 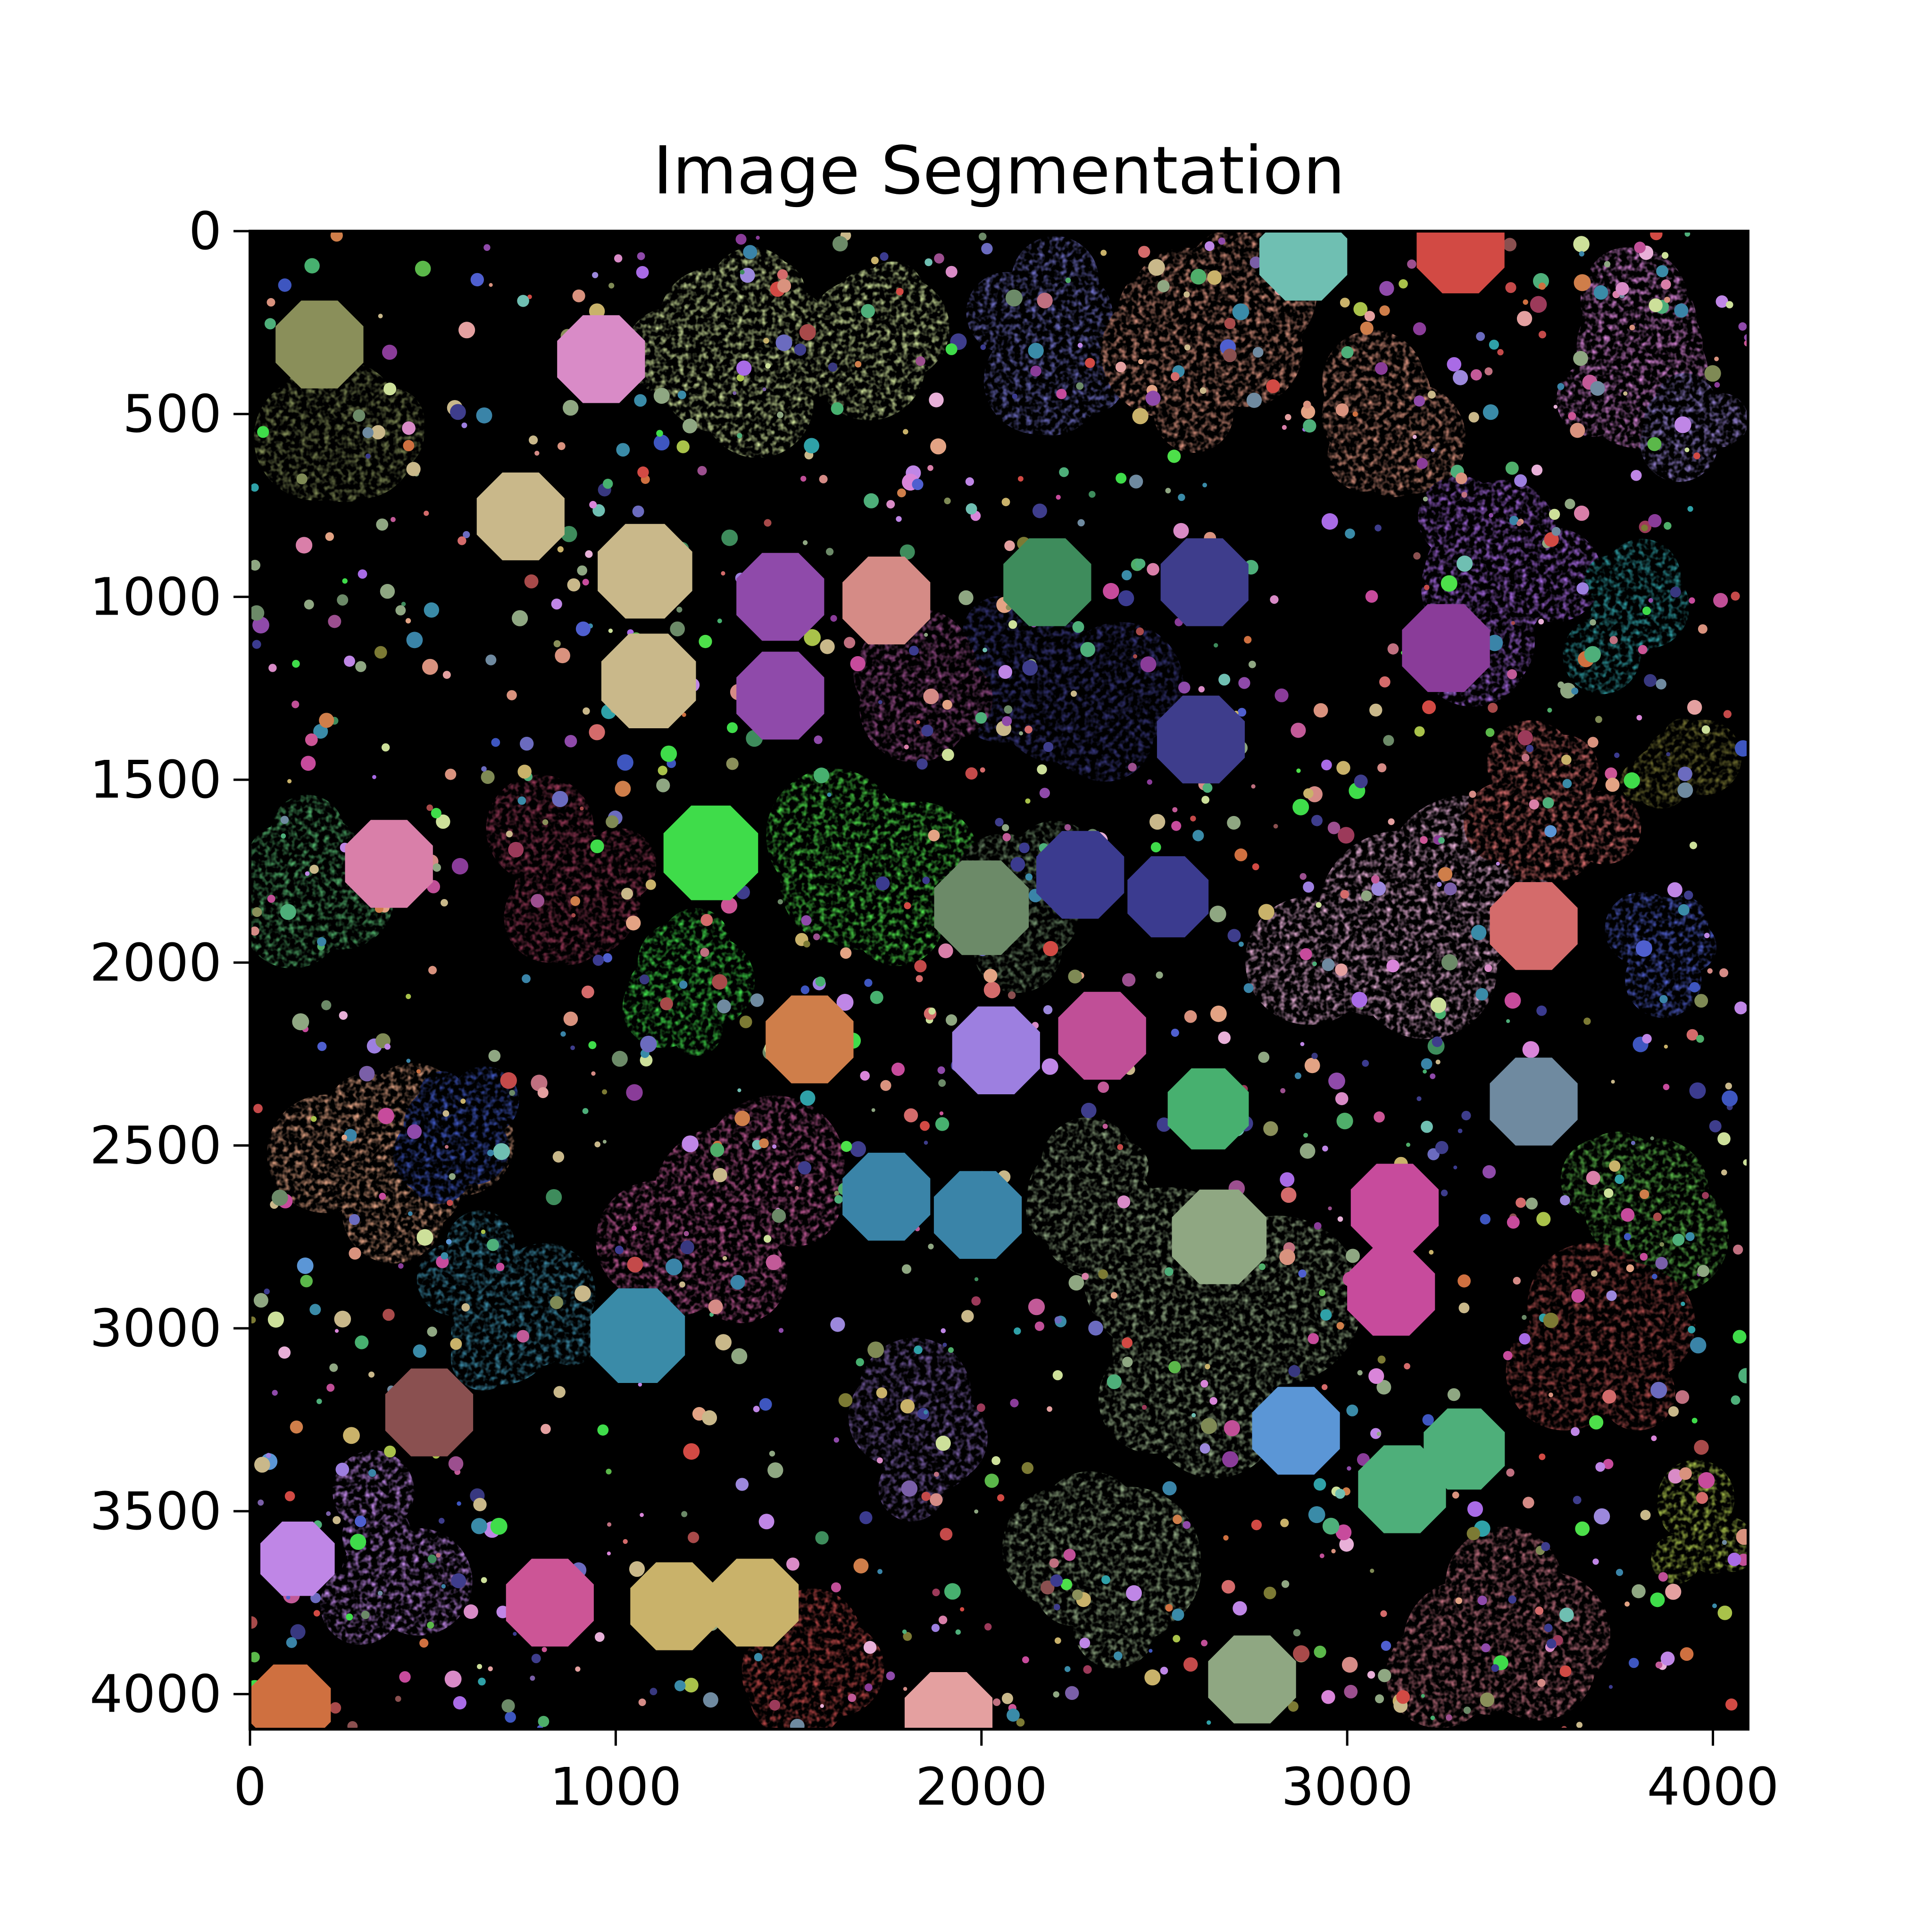 I want to click on x-tick-label: 2000, so click(x=982, y=1787).